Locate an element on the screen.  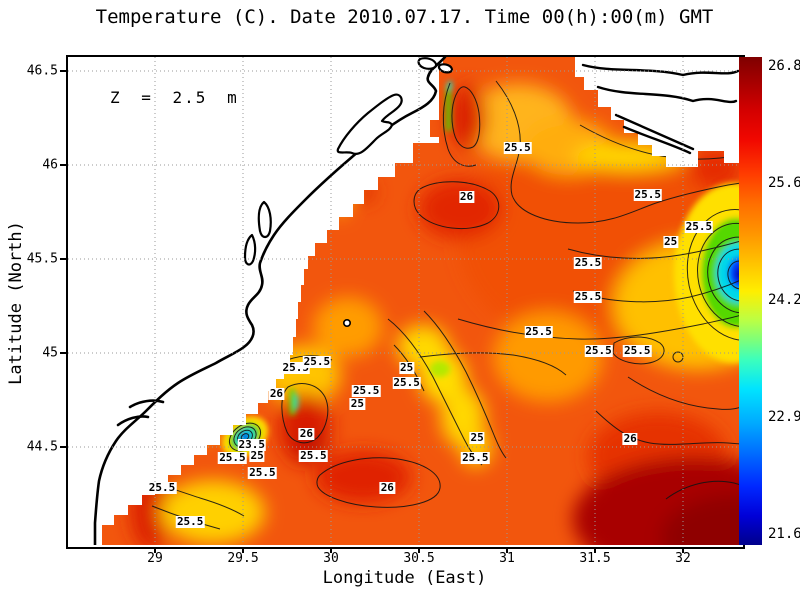
colorbar-tick-label: 21.6 is located at coordinates (784, 534).